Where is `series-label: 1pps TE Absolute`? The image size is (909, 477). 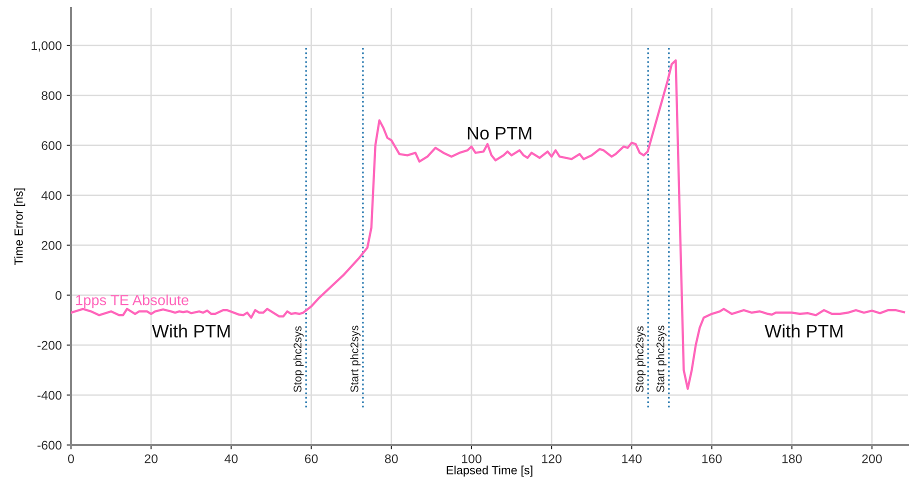
series-label: 1pps TE Absolute is located at coordinates (132, 301).